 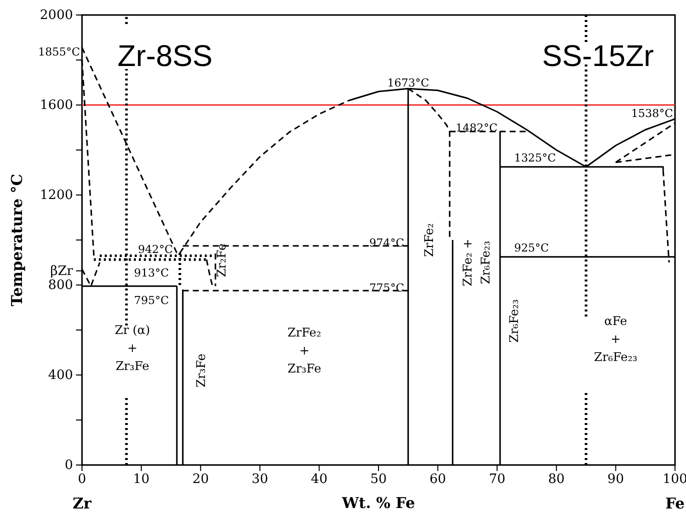 I want to click on x-tick-label: 90, so click(x=615, y=480).